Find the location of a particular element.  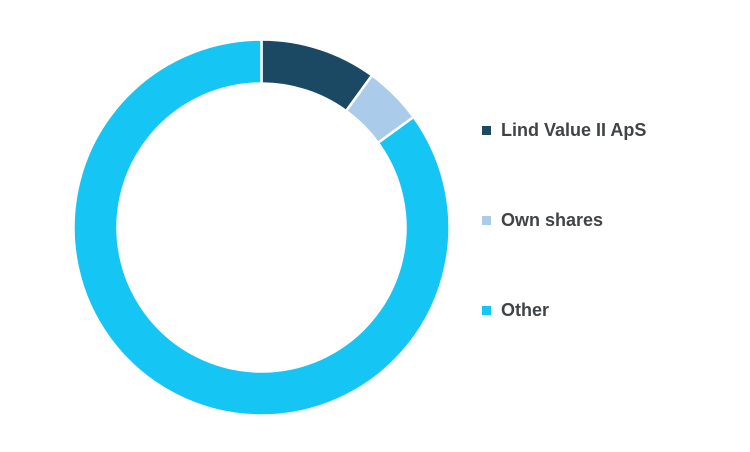

legend-item-own-shares: Own shares is located at coordinates (564, 220).